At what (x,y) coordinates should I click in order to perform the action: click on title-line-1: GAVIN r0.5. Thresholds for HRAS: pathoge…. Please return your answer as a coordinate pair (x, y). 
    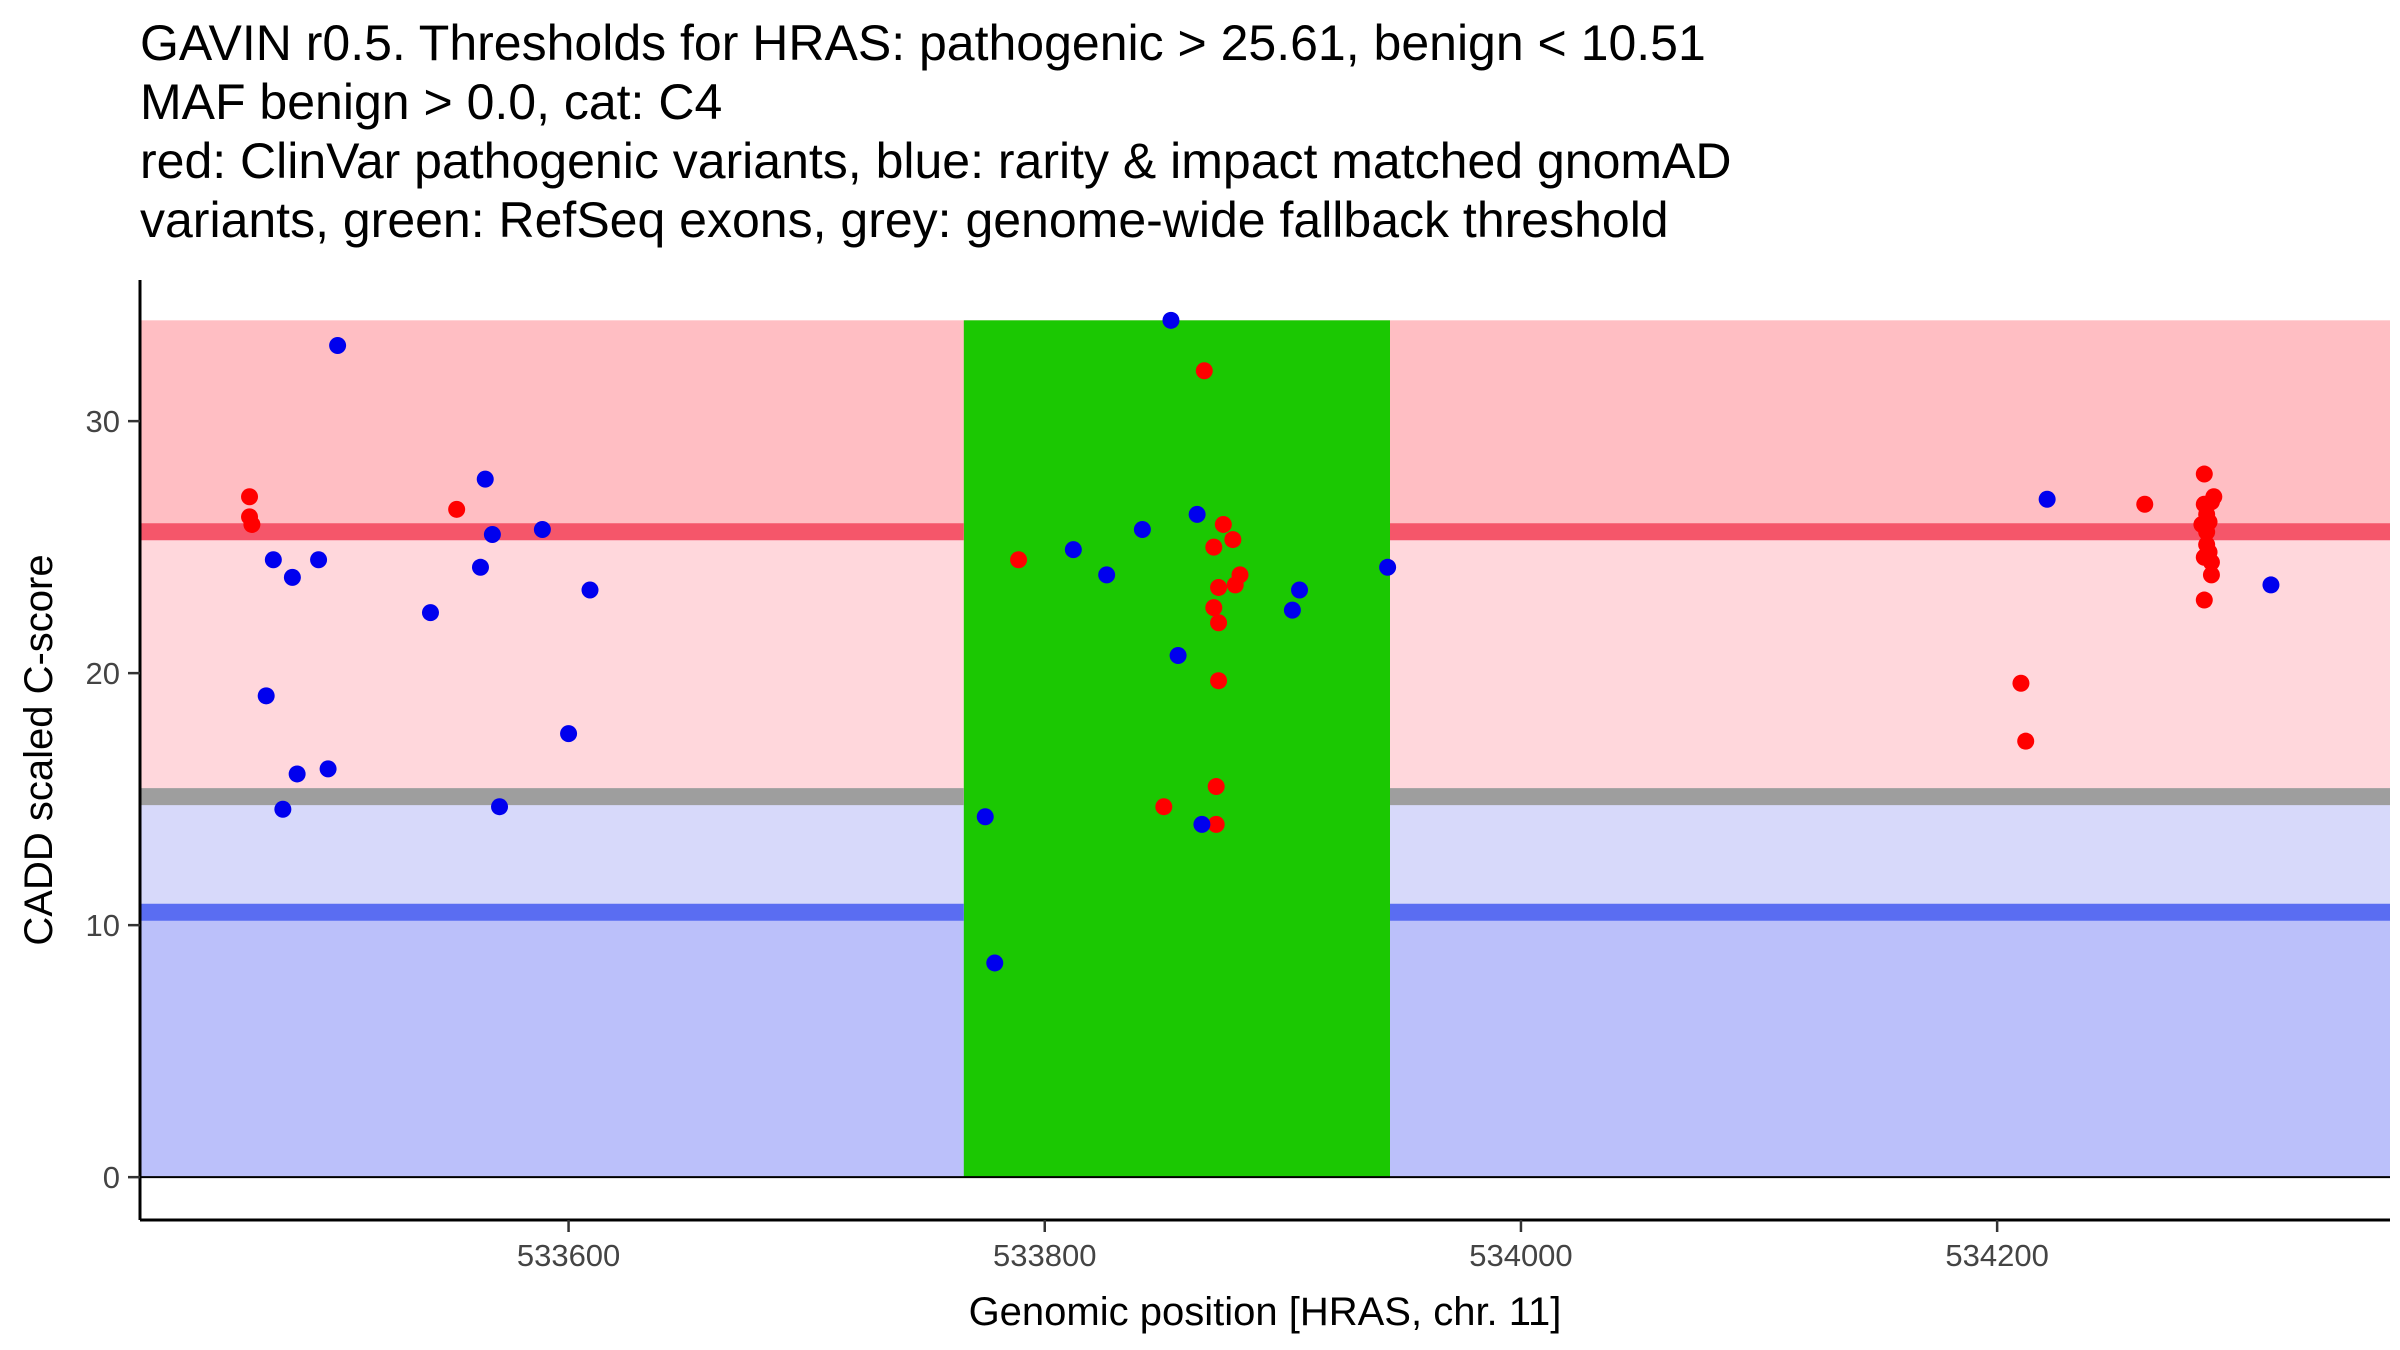
    Looking at the image, I should click on (923, 43).